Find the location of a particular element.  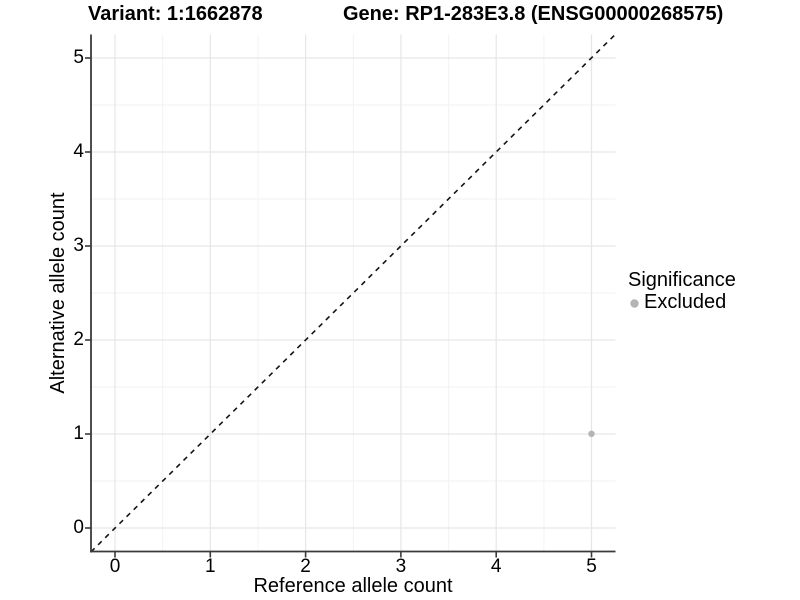

plot-title-variant: Variant: 1:1662878 is located at coordinates (175, 14).